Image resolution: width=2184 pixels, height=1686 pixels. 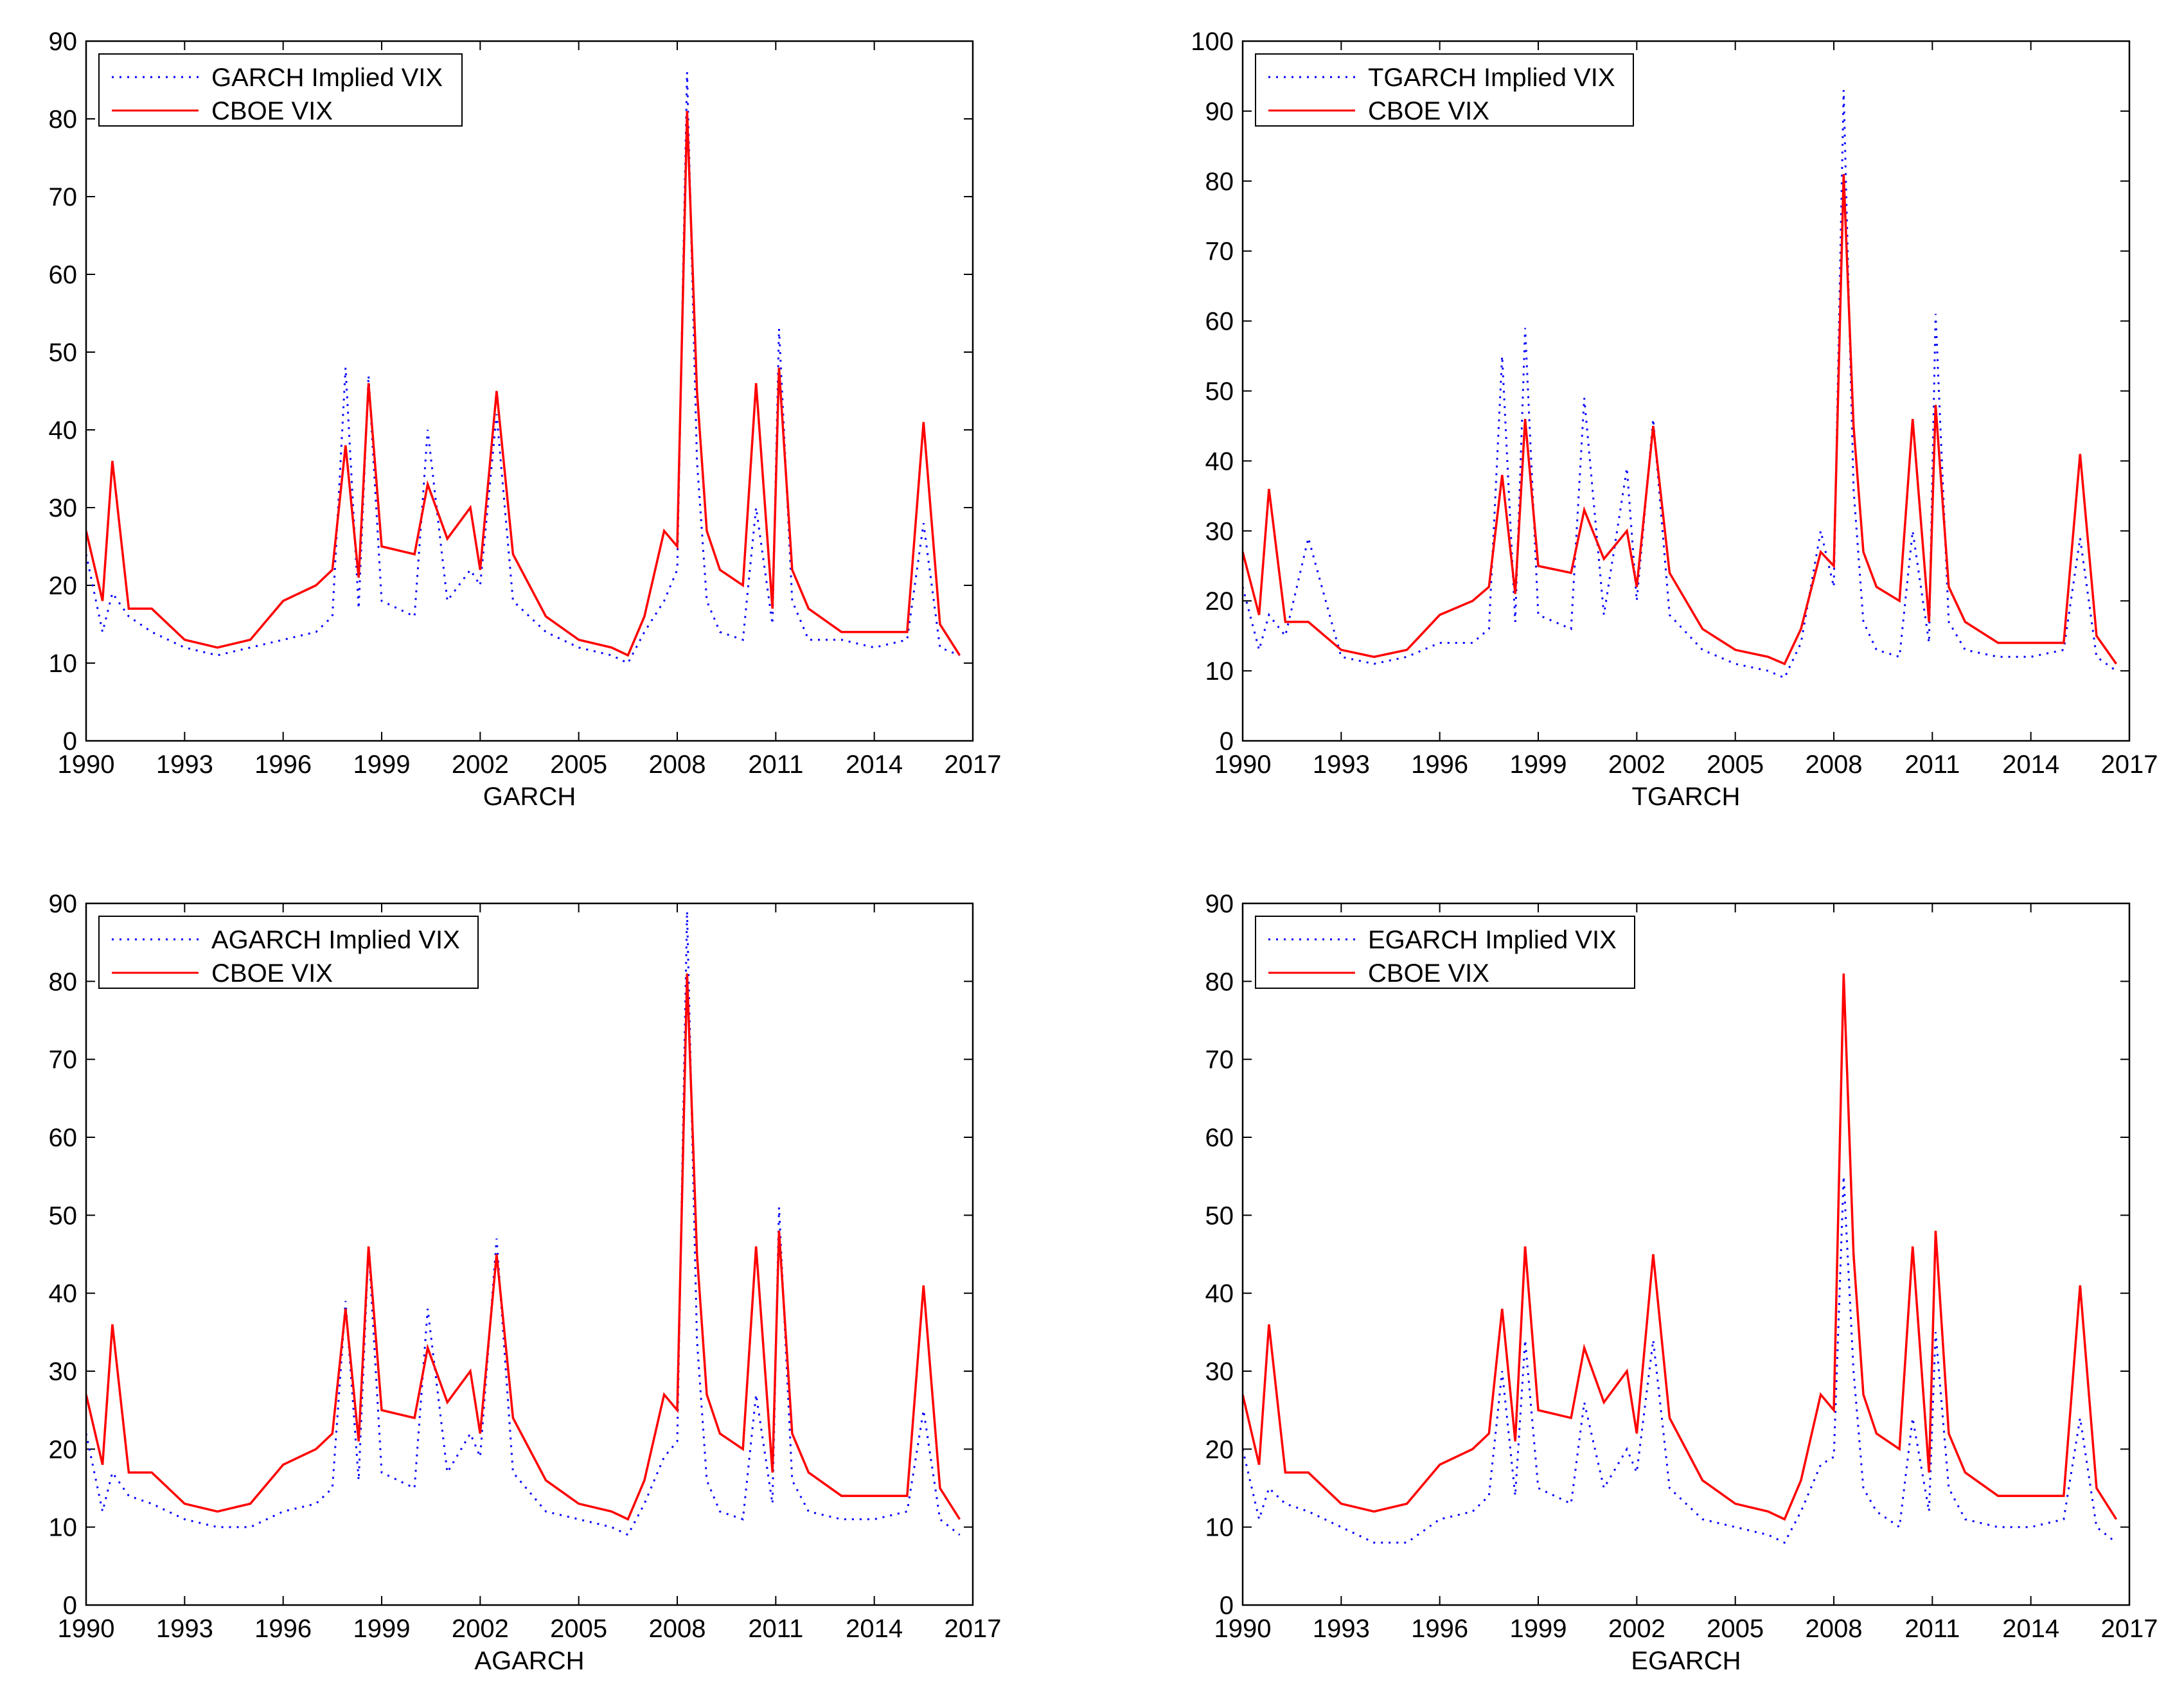 I want to click on x-axis-label: GARCH, so click(x=529, y=797).